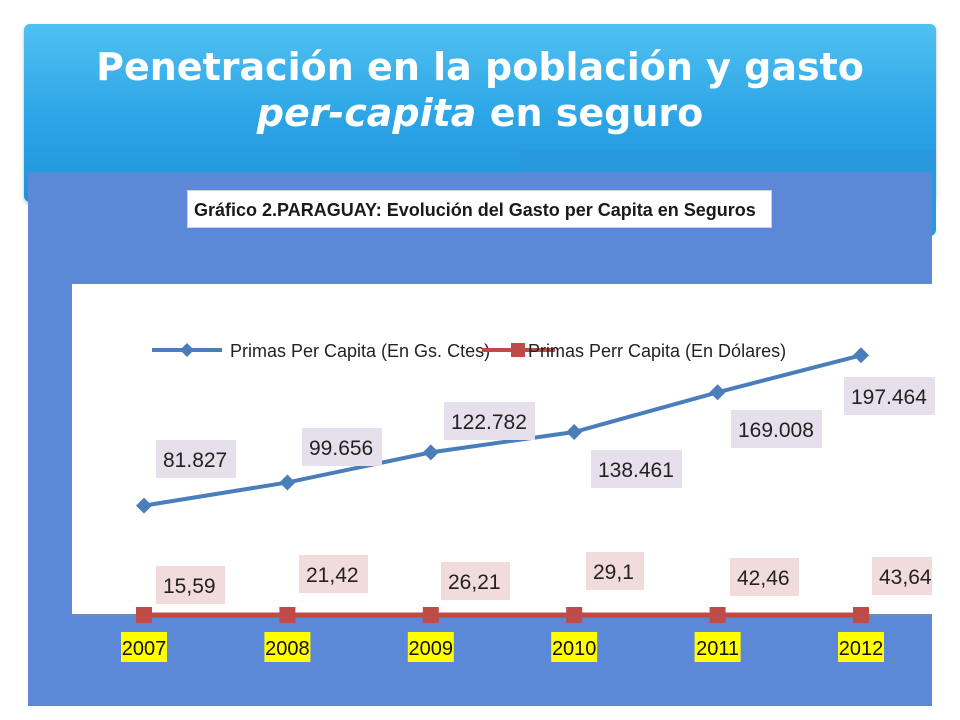  I want to click on x-tick-label: 2010, so click(574, 649).